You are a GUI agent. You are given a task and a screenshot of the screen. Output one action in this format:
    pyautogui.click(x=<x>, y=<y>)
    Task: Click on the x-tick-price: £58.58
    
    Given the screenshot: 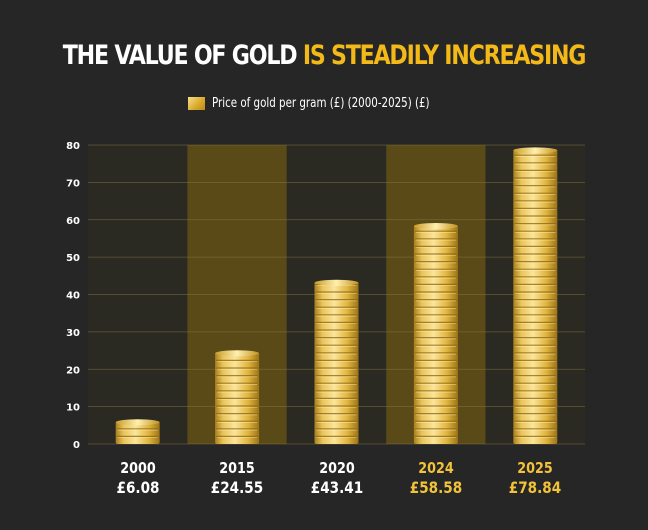 What is the action you would take?
    pyautogui.click(x=436, y=487)
    